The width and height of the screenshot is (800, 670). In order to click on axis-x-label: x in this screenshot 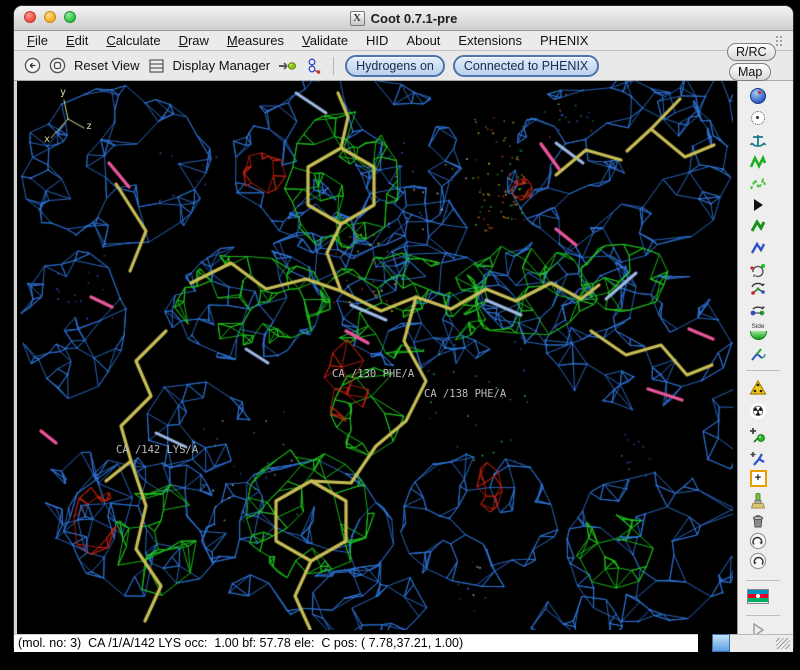, I will do `click(47, 139)`.